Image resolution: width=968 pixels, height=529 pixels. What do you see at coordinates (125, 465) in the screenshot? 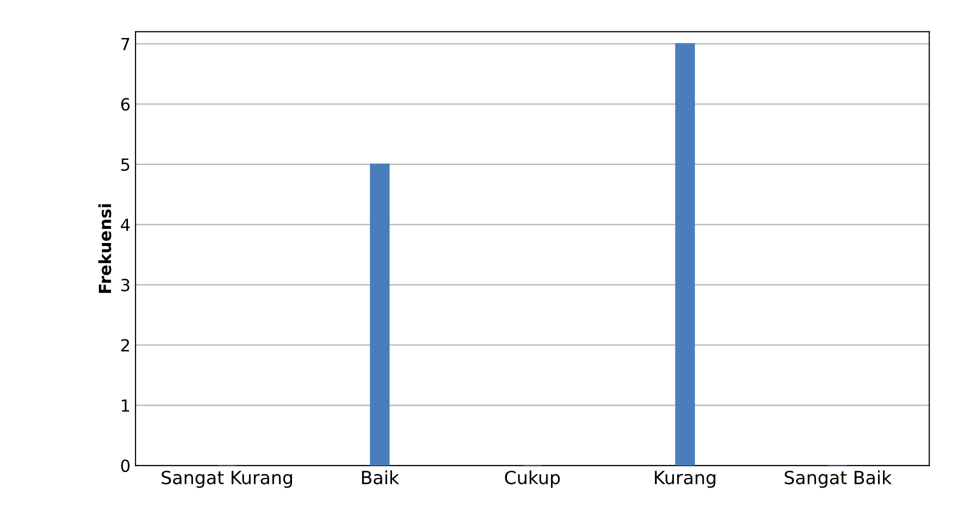
I see `y-tick-label: 0` at bounding box center [125, 465].